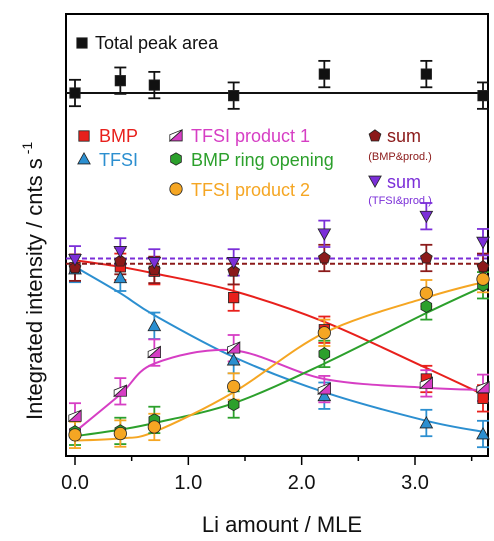 The image size is (494, 541). I want to click on x-tick-label-0: 0.0, so click(75, 483).